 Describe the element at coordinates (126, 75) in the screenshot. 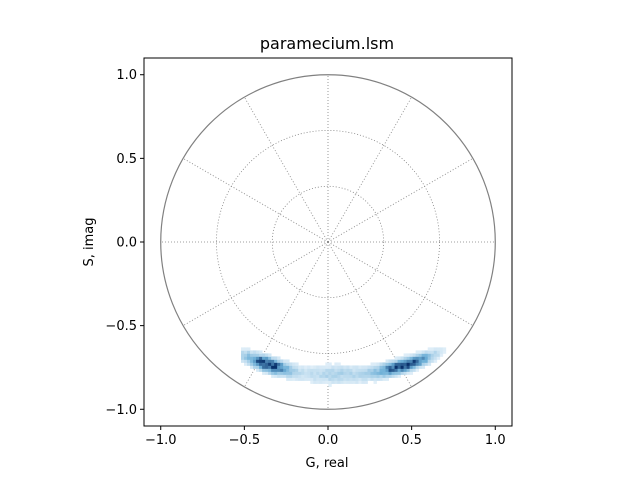

I see `y-tick-label-4: 1.0` at that location.